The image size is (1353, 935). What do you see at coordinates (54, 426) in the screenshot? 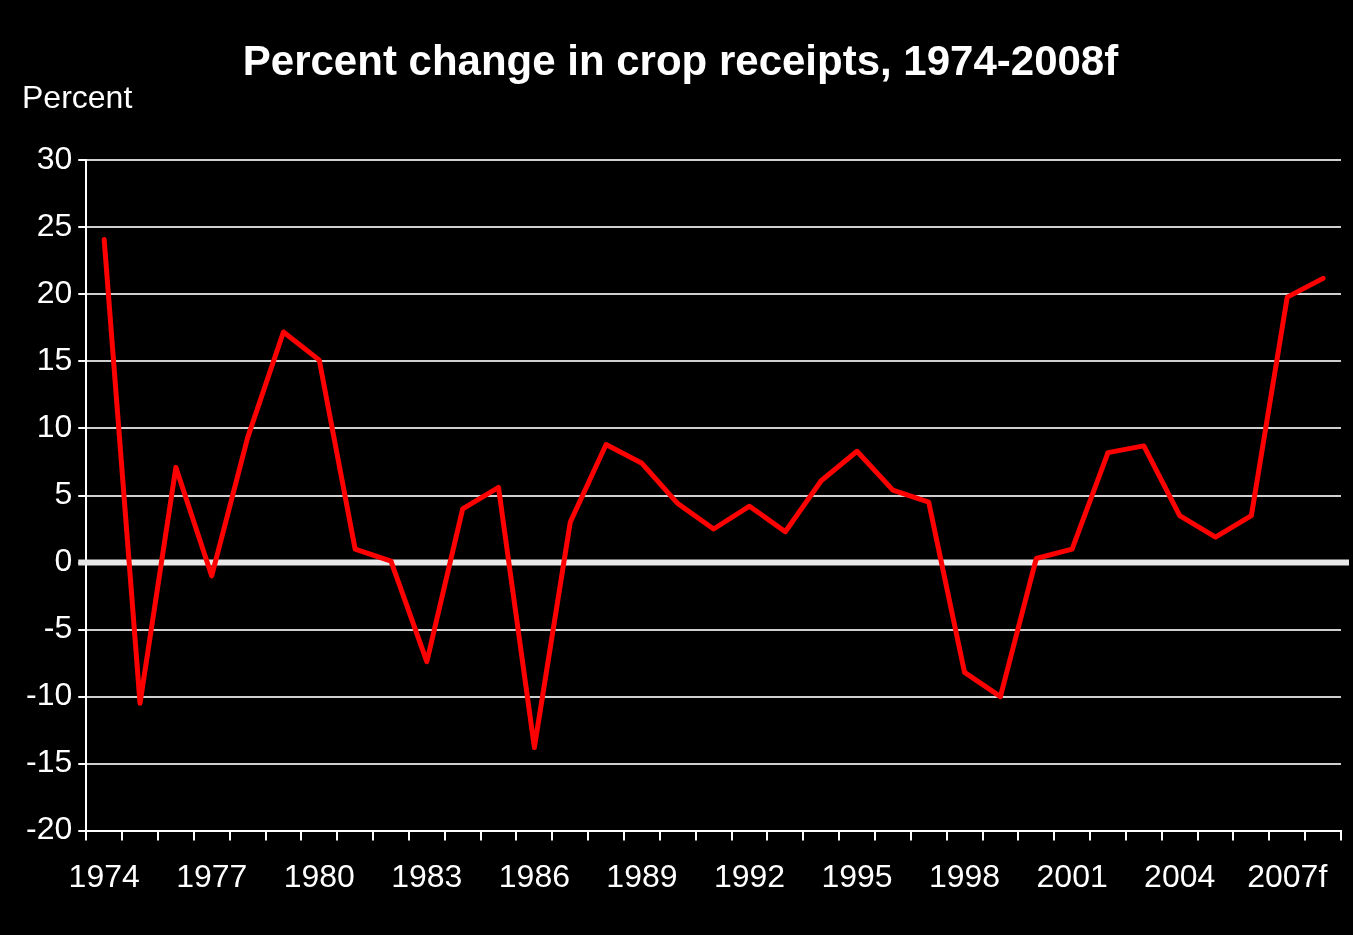
I see `y-tick-label: 10` at bounding box center [54, 426].